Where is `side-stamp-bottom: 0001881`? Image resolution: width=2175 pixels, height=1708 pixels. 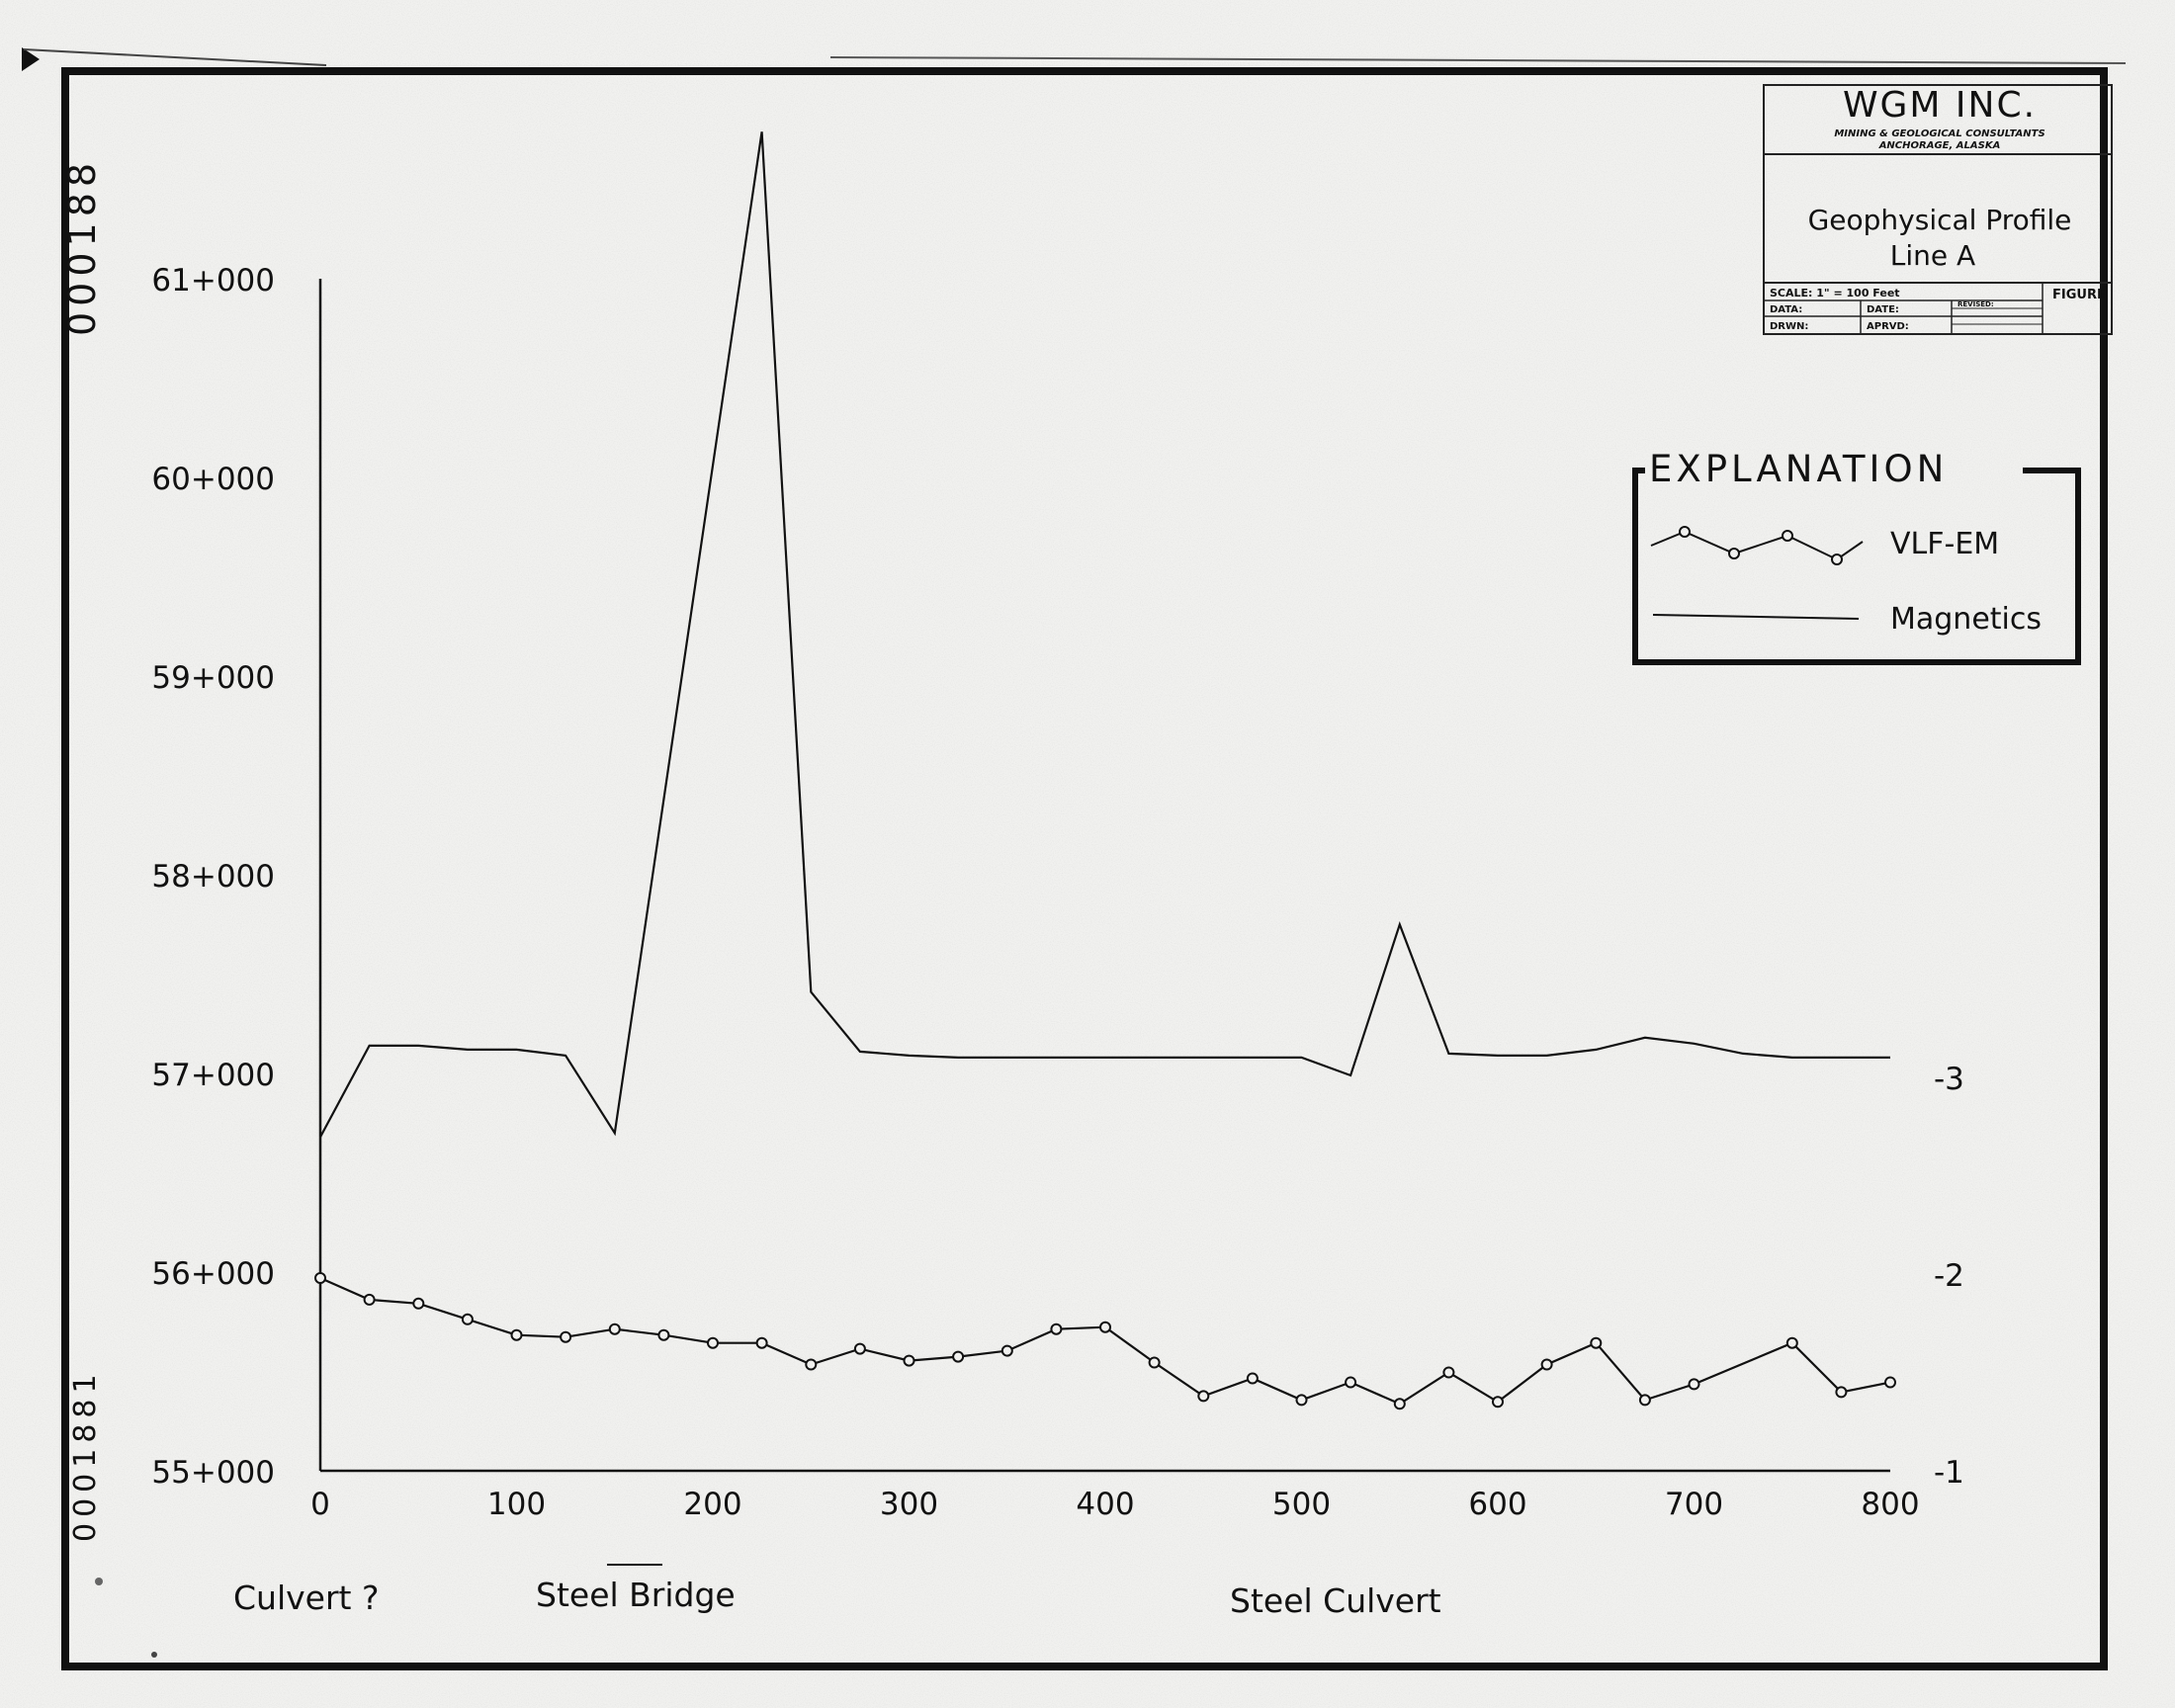
side-stamp-bottom: 0001881 is located at coordinates (86, 1455).